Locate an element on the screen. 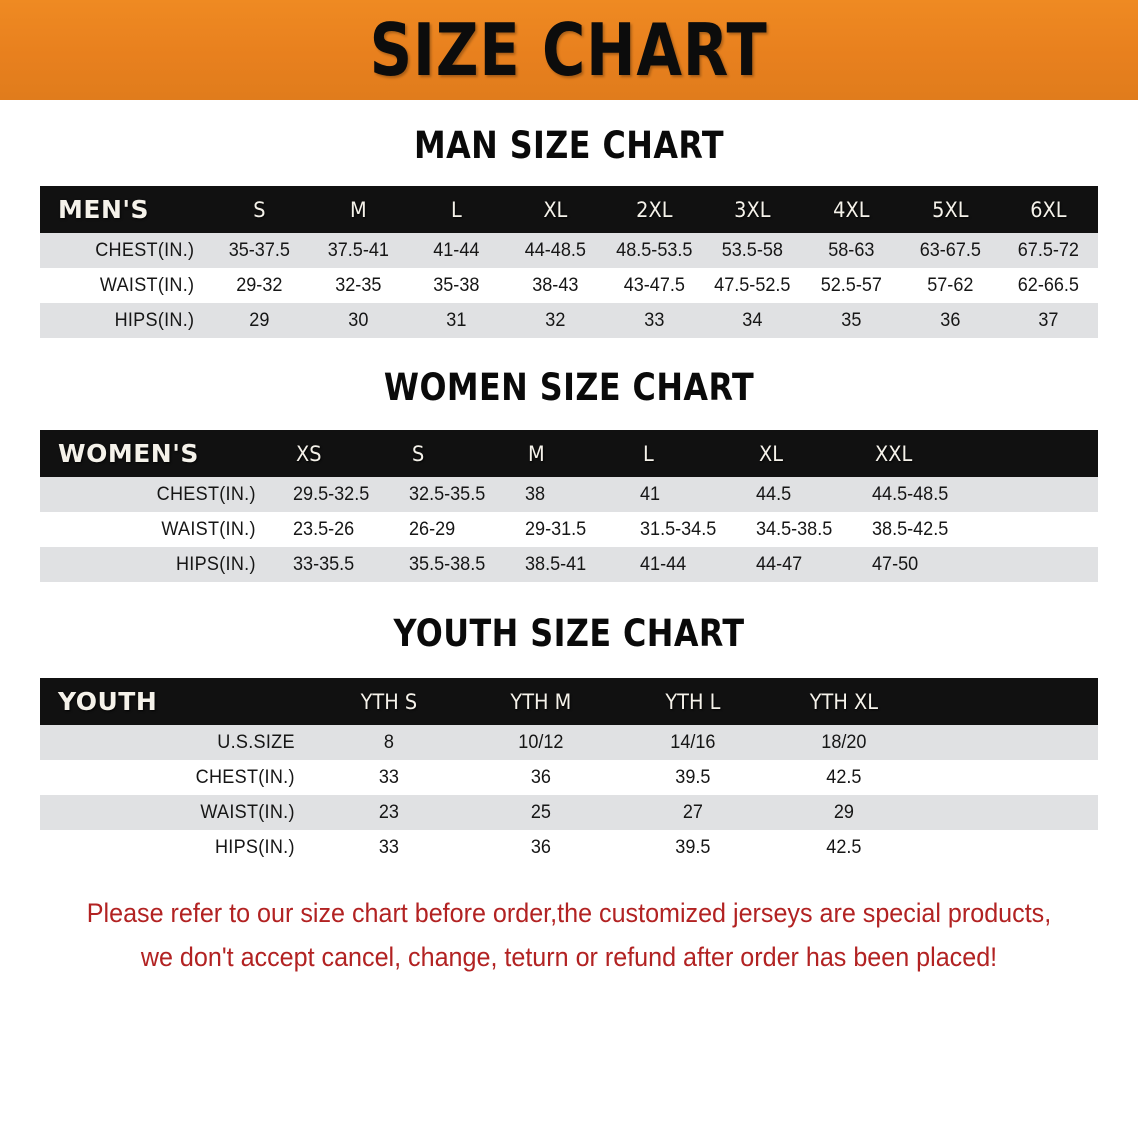 The height and width of the screenshot is (1132, 1138). table-cell: 48.5-53.5 is located at coordinates (654, 250).